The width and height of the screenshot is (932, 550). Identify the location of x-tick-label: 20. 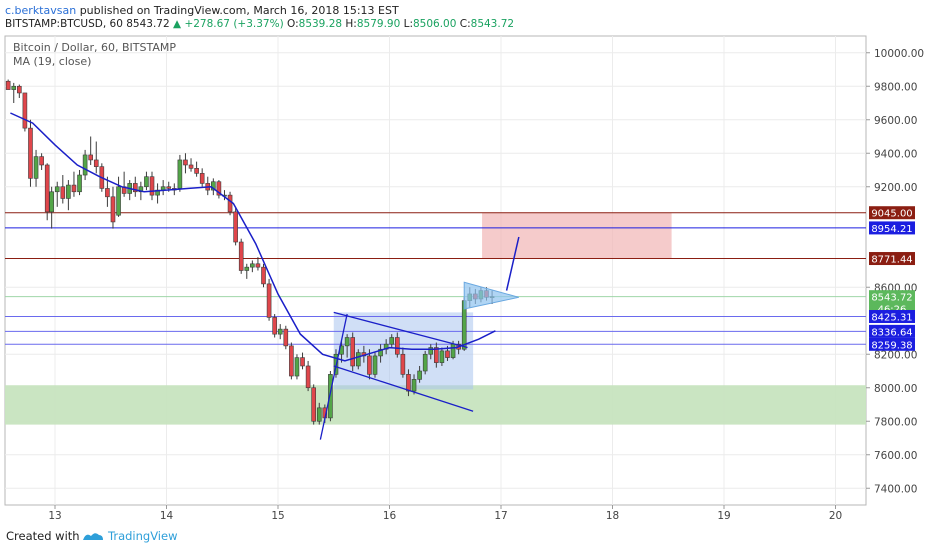
(835, 516).